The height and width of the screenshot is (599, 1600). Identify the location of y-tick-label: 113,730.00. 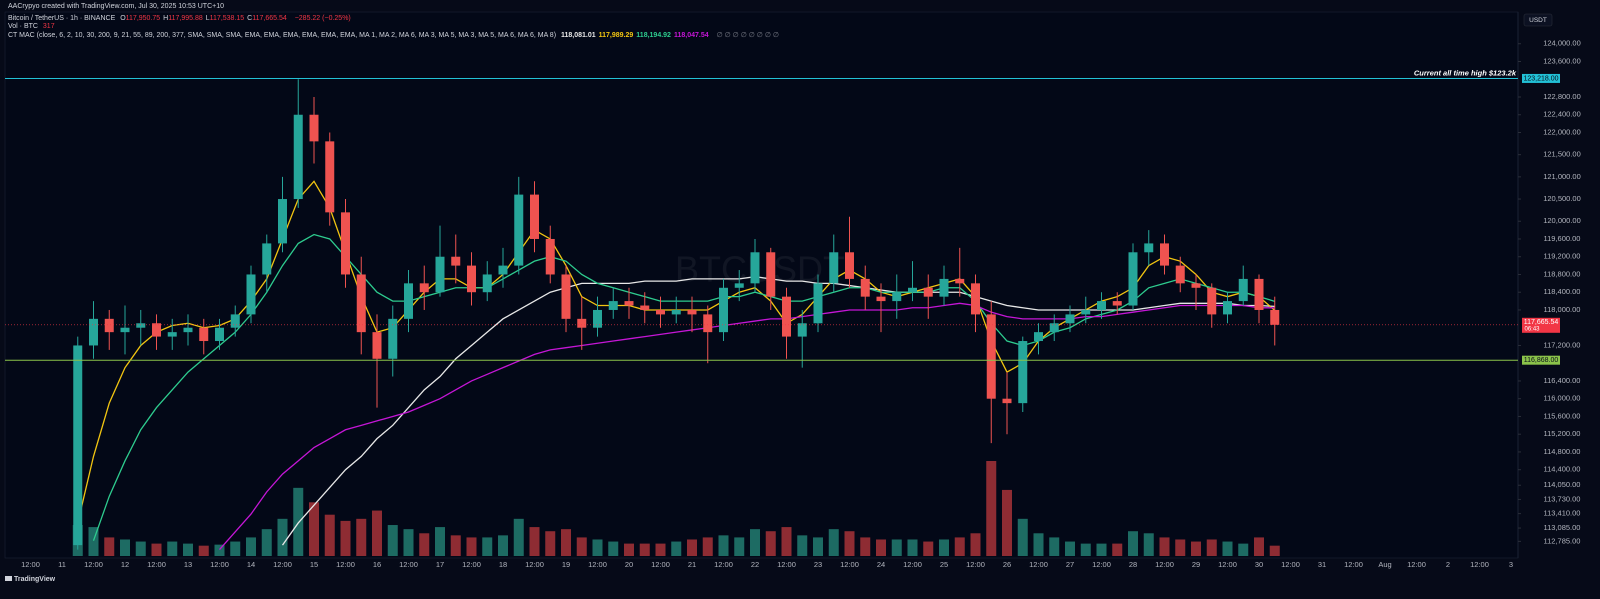
(1562, 498).